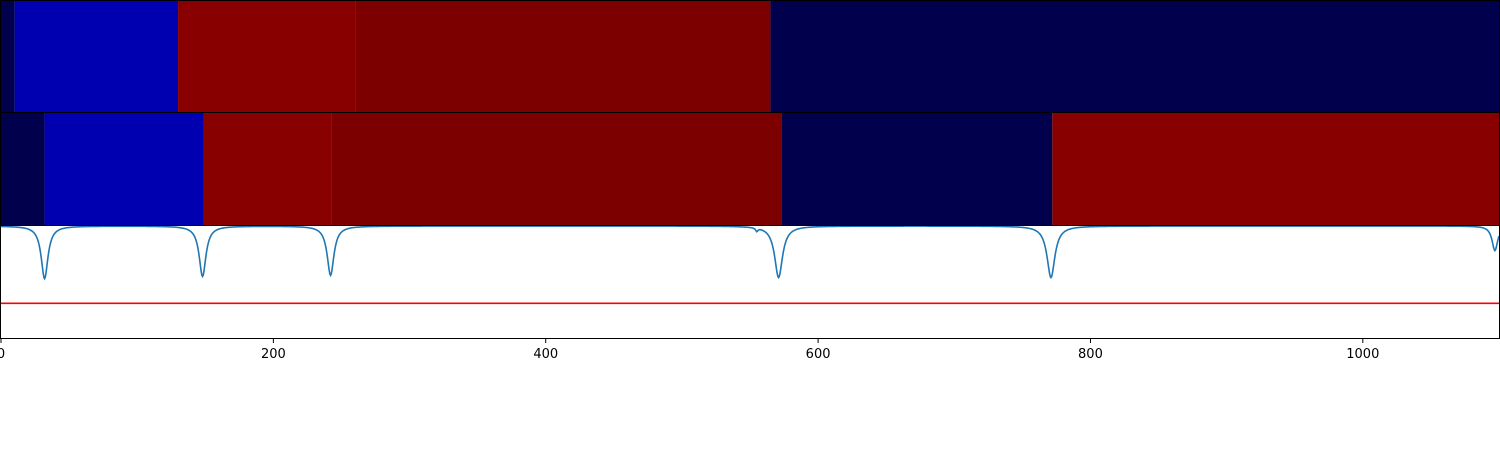  What do you see at coordinates (1090, 354) in the screenshot?
I see `x-tick-label: 800` at bounding box center [1090, 354].